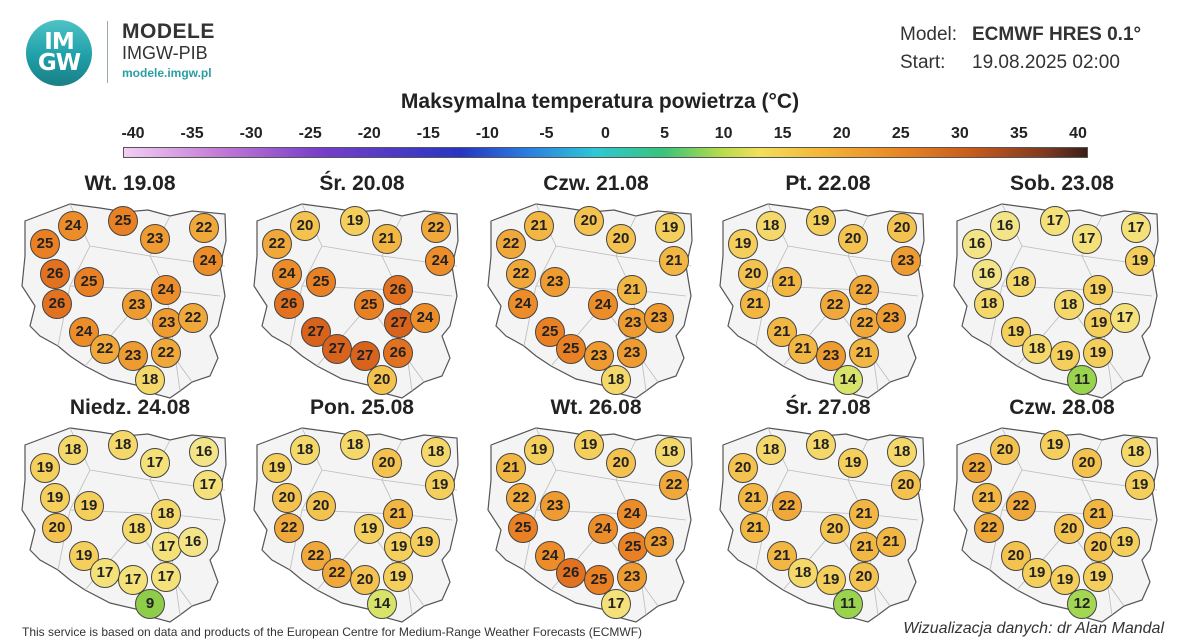  Describe the element at coordinates (107, 52) in the screenshot. I see `logo-separator` at that location.